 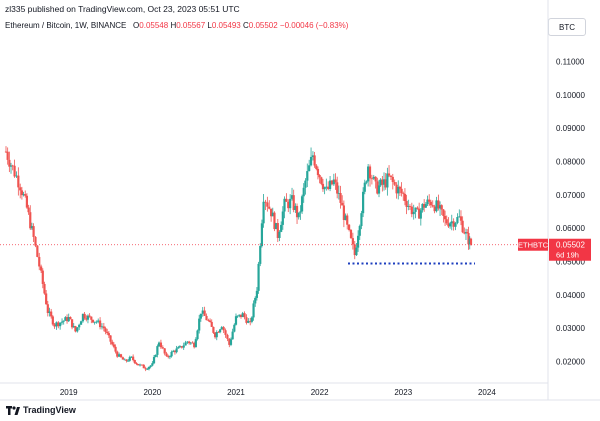 What do you see at coordinates (570, 328) in the screenshot?
I see `y-tick-label: 0.03000` at bounding box center [570, 328].